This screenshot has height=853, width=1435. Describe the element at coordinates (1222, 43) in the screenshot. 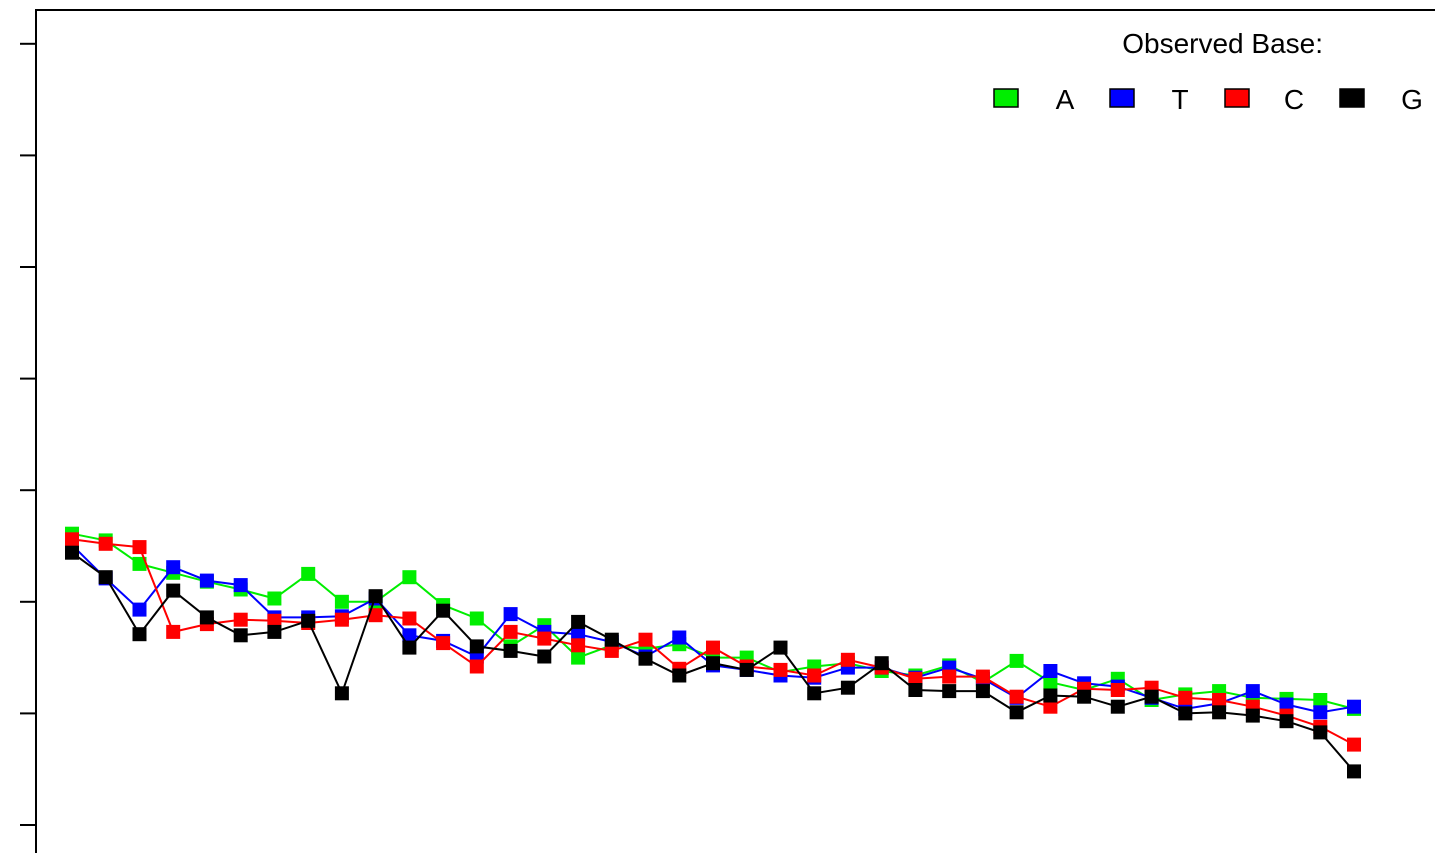

I see `legend-title: Observed Base:` at that location.